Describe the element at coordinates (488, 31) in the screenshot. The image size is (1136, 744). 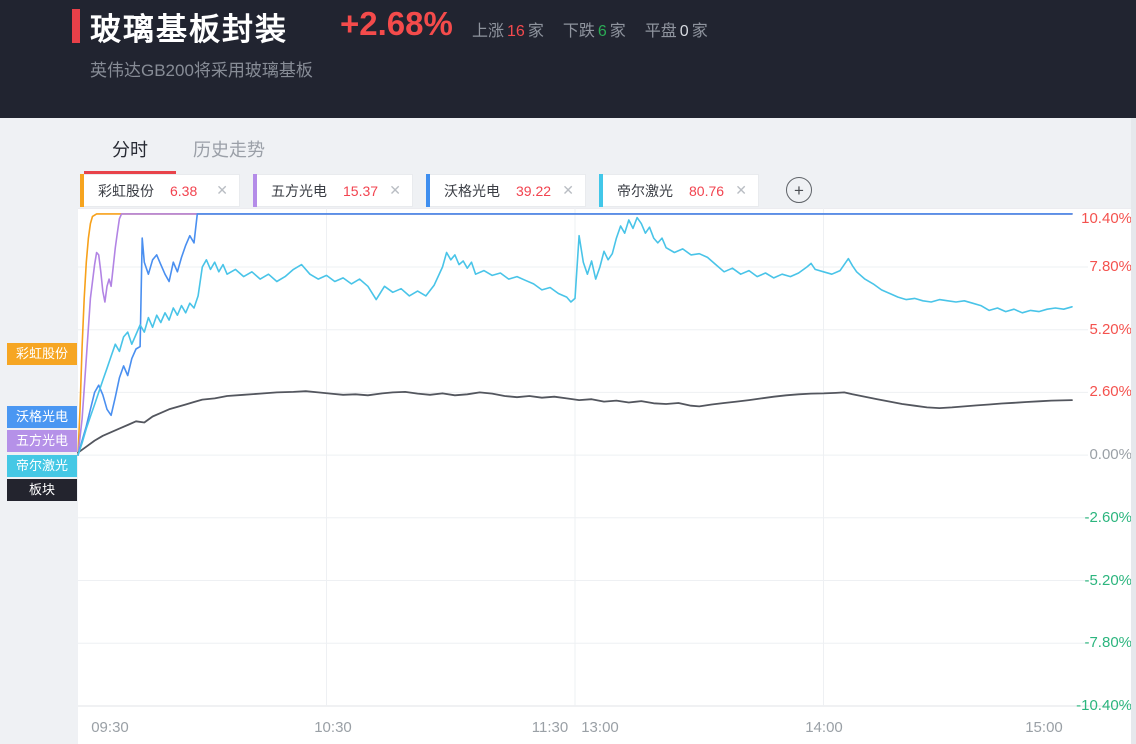
I see `stat-label: 上涨` at that location.